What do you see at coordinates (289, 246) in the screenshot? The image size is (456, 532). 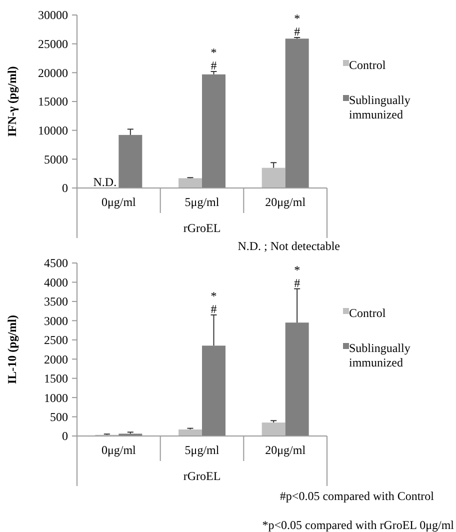 I see `text: N.D. ; Not detectable` at bounding box center [289, 246].